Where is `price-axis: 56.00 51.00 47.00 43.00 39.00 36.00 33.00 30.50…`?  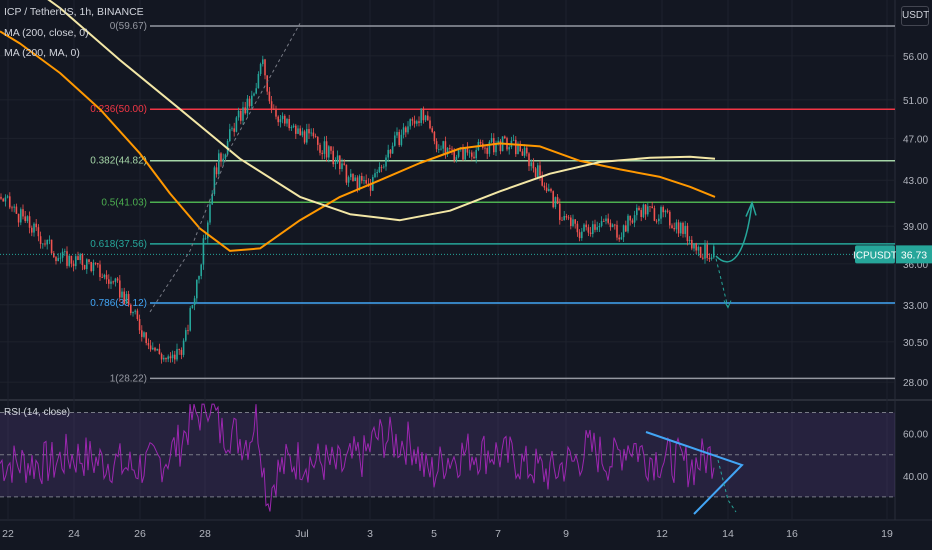 price-axis: 56.00 51.00 47.00 43.00 39.00 36.00 33.00 30.50… is located at coordinates (892, 267).